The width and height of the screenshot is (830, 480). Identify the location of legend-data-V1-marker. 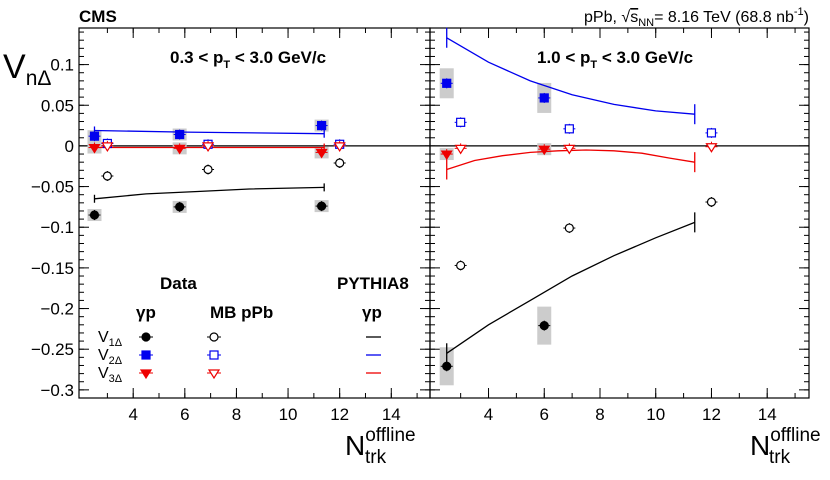
(146, 337).